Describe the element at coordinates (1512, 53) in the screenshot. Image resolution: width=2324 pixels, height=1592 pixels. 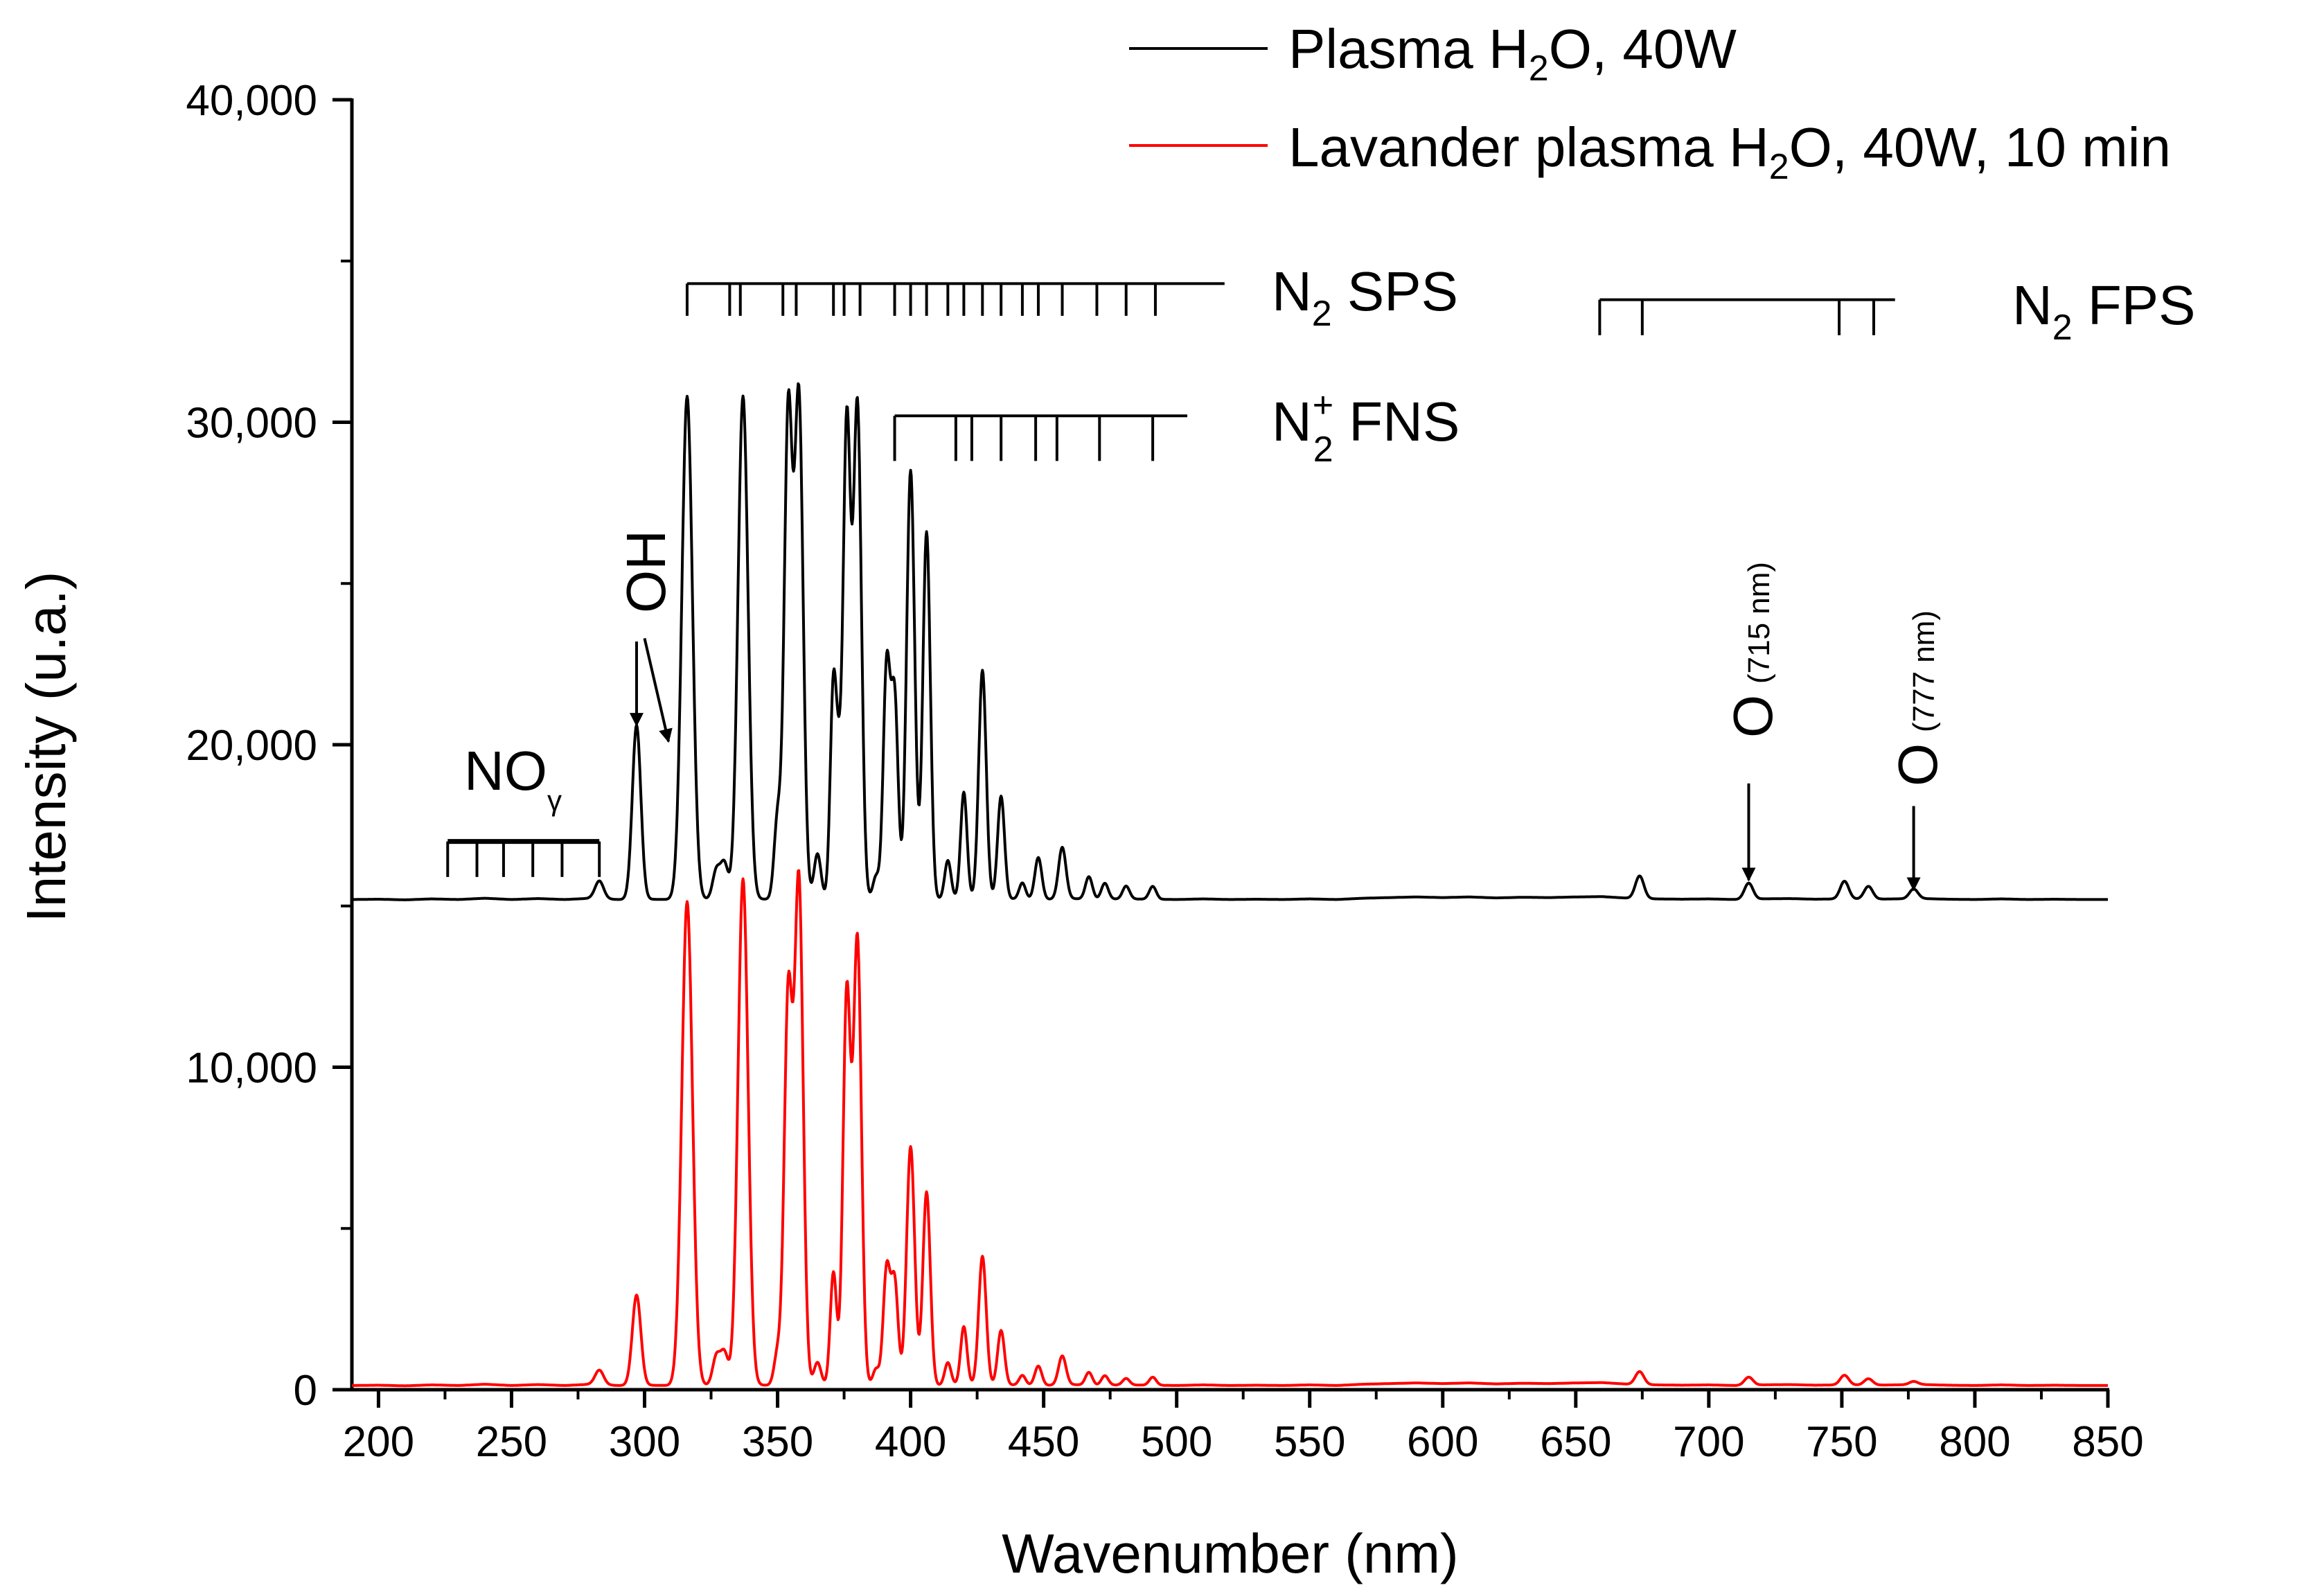
I see `legend-label-plasma: Plasma H2O, 40W` at that location.